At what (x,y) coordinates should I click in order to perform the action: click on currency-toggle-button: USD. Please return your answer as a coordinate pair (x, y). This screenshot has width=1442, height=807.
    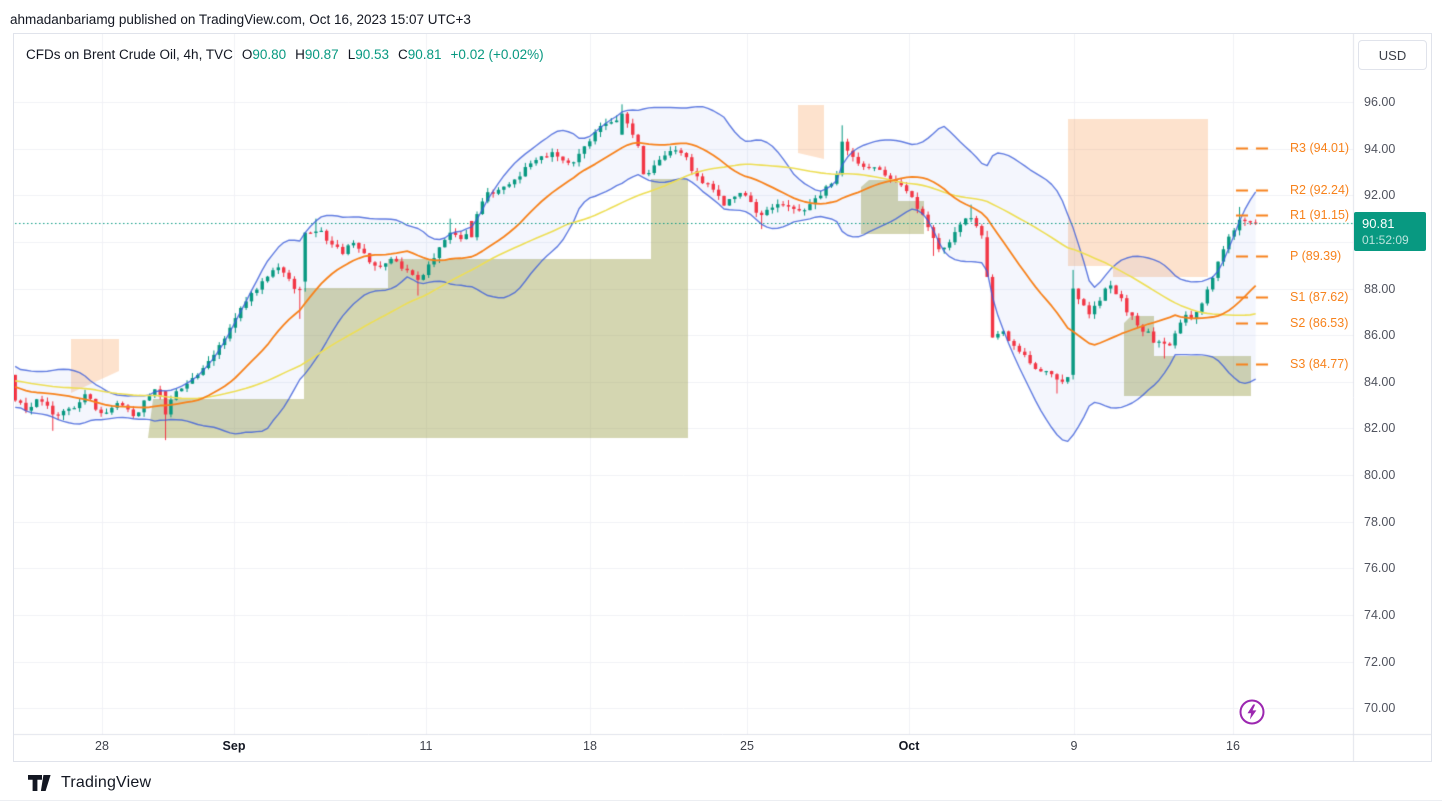
    Looking at the image, I should click on (1392, 55).